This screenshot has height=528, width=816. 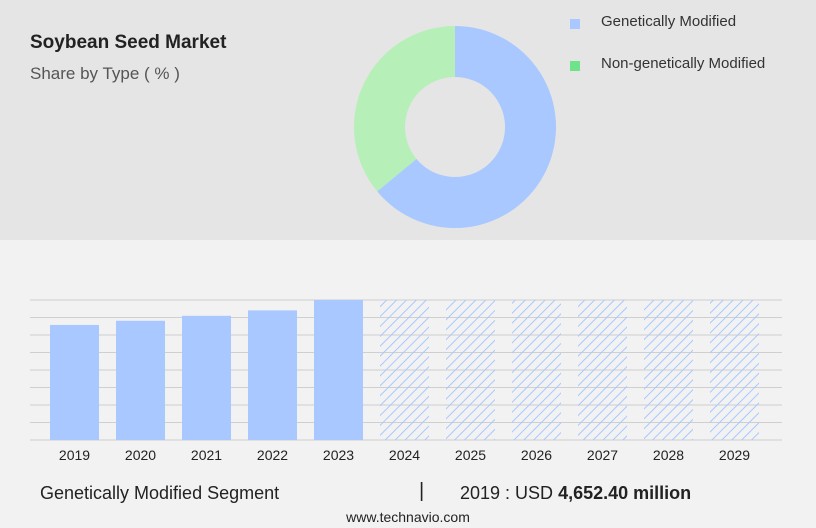 What do you see at coordinates (140, 455) in the screenshot?
I see `x-tick-label: 2020` at bounding box center [140, 455].